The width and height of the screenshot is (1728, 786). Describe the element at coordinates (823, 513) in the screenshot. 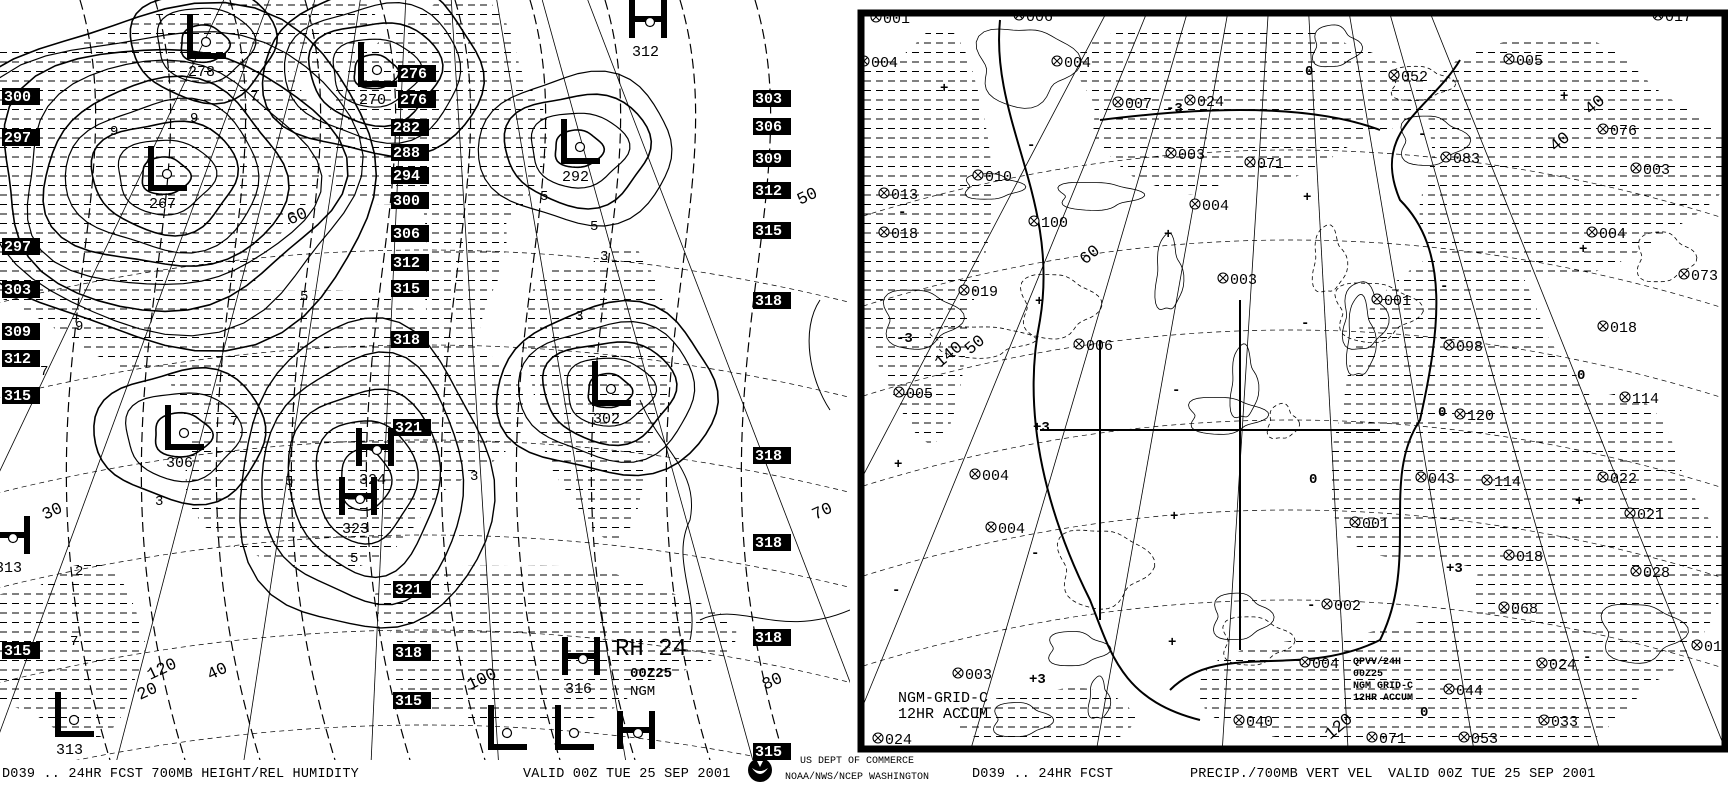

I see `latlon-label: 70` at that location.